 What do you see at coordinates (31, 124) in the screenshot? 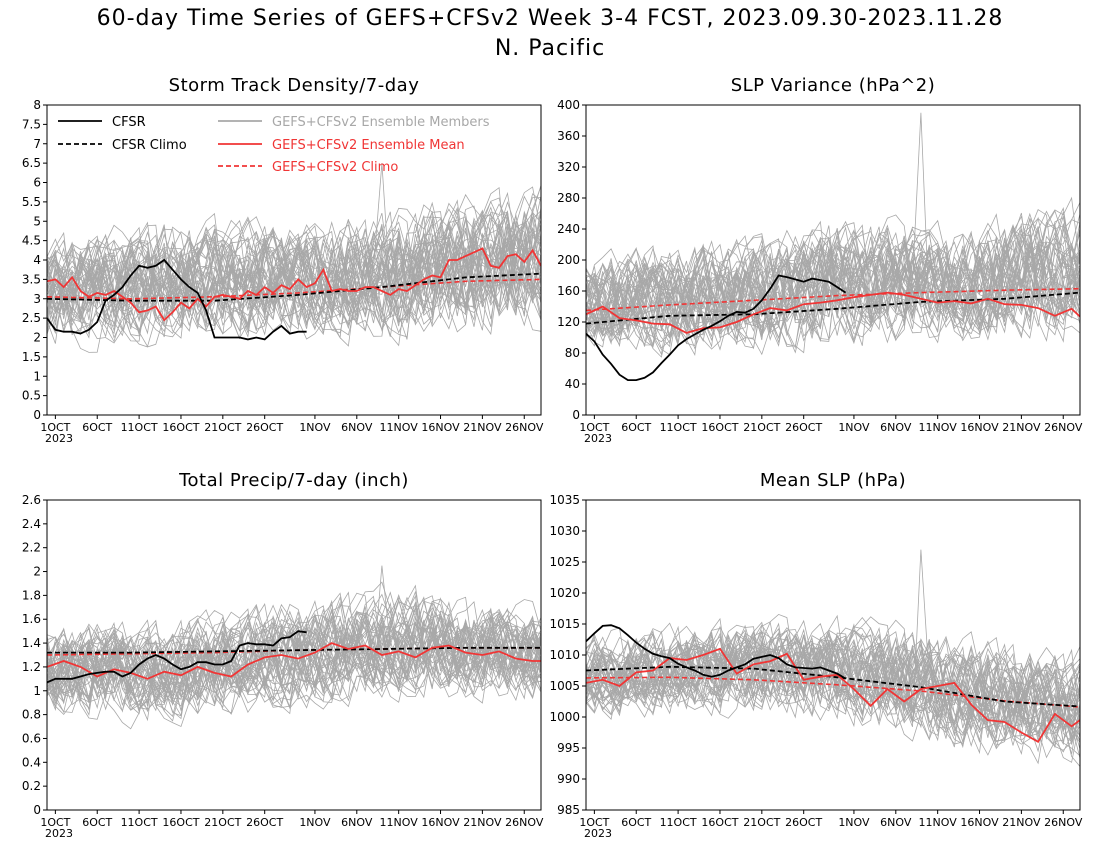
I see `y-tick-label: 7.5` at bounding box center [31, 124].